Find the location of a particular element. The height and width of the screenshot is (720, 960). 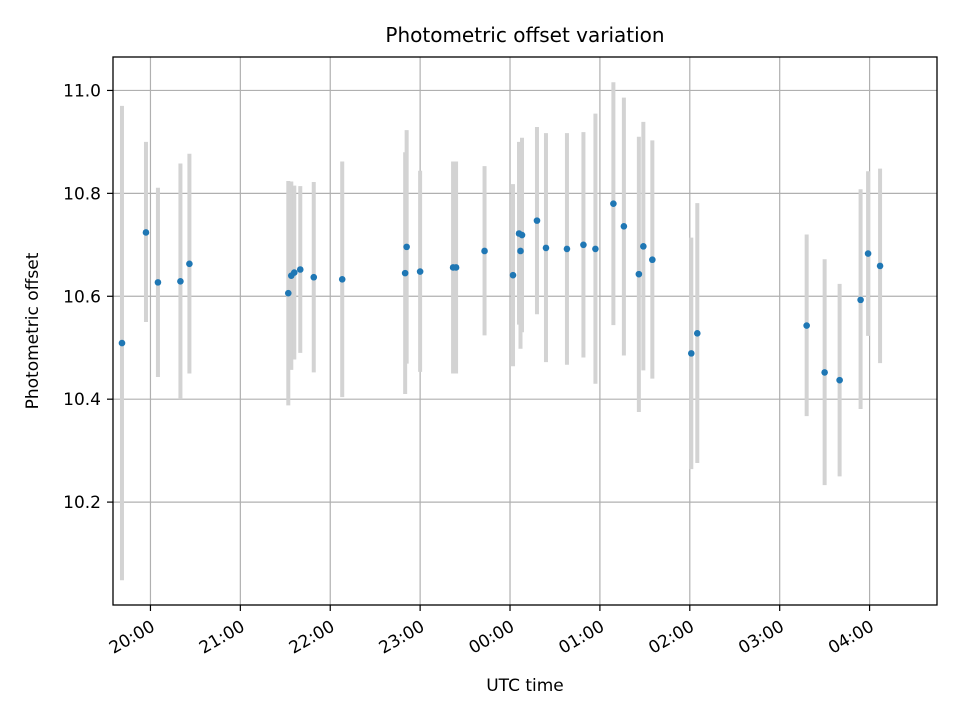

y-axis-ticks: 10.2 10.4 10.6 10.8 11.0 is located at coordinates (88, 297).